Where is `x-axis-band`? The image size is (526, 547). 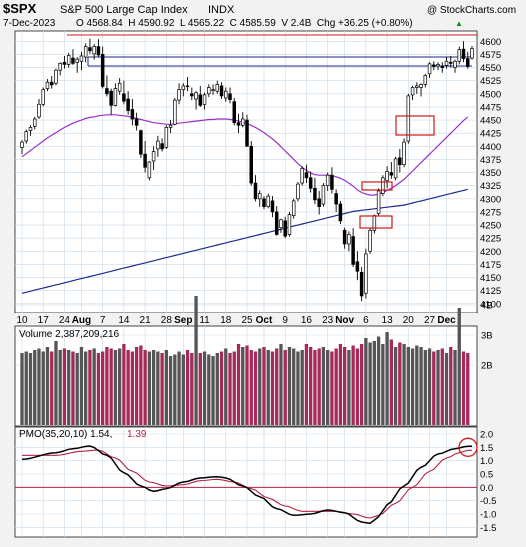
x-axis-band is located at coordinates (246, 319).